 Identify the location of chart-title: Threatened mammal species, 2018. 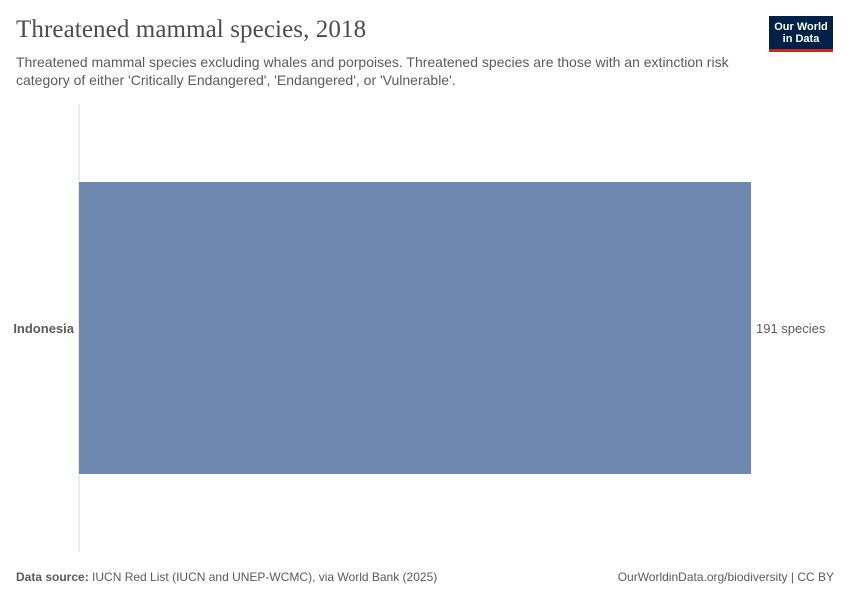
(191, 29).